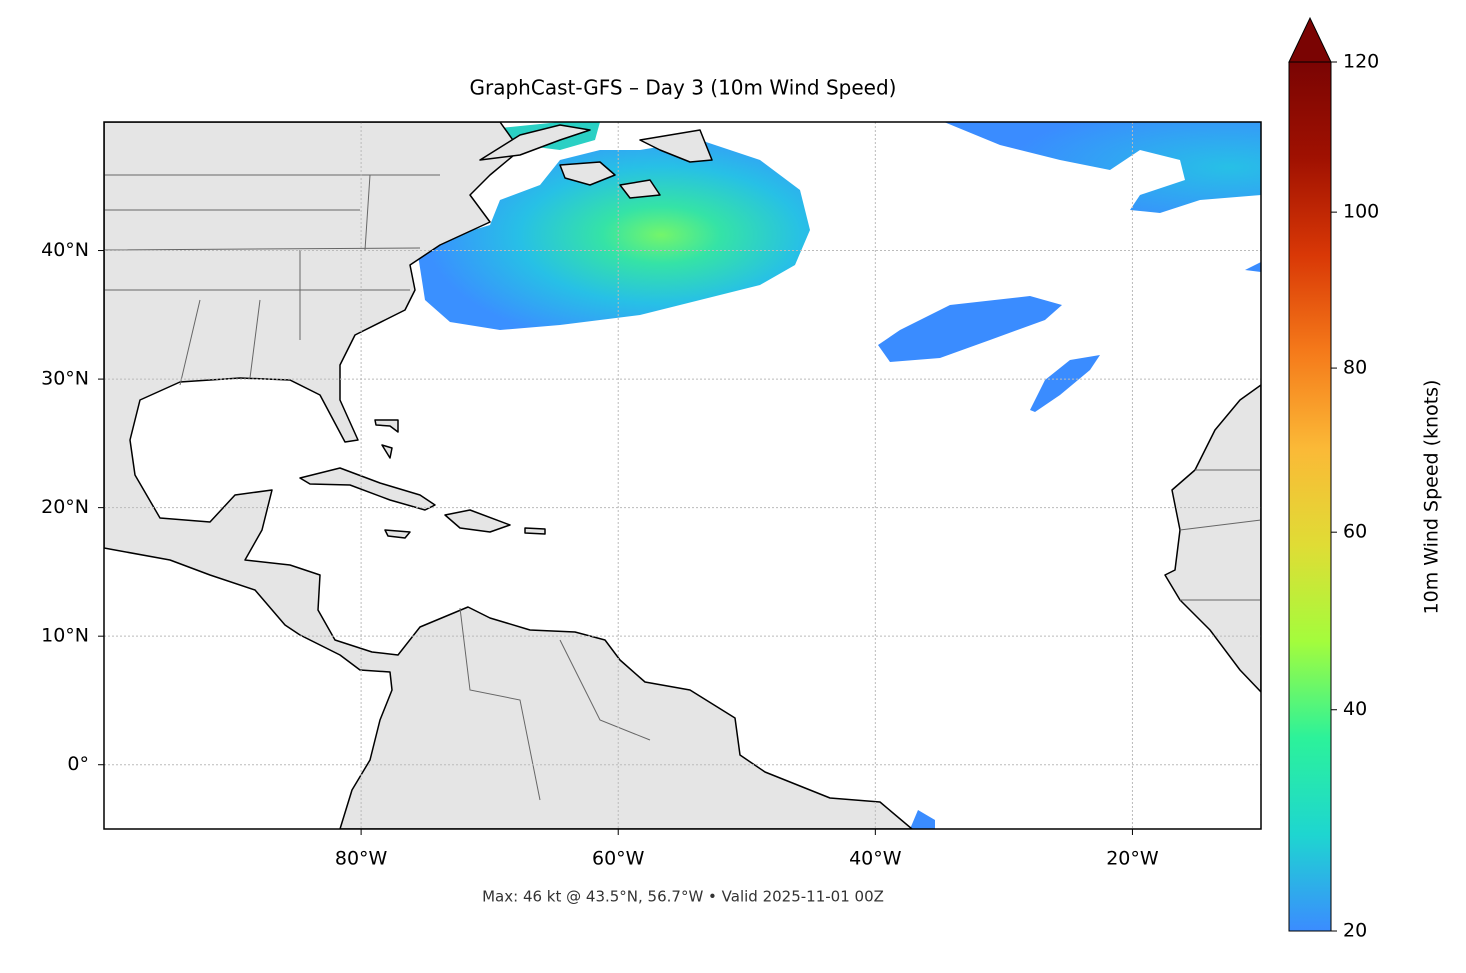  Describe the element at coordinates (65, 636) in the screenshot. I see `y-tick-label: 10°N` at that location.